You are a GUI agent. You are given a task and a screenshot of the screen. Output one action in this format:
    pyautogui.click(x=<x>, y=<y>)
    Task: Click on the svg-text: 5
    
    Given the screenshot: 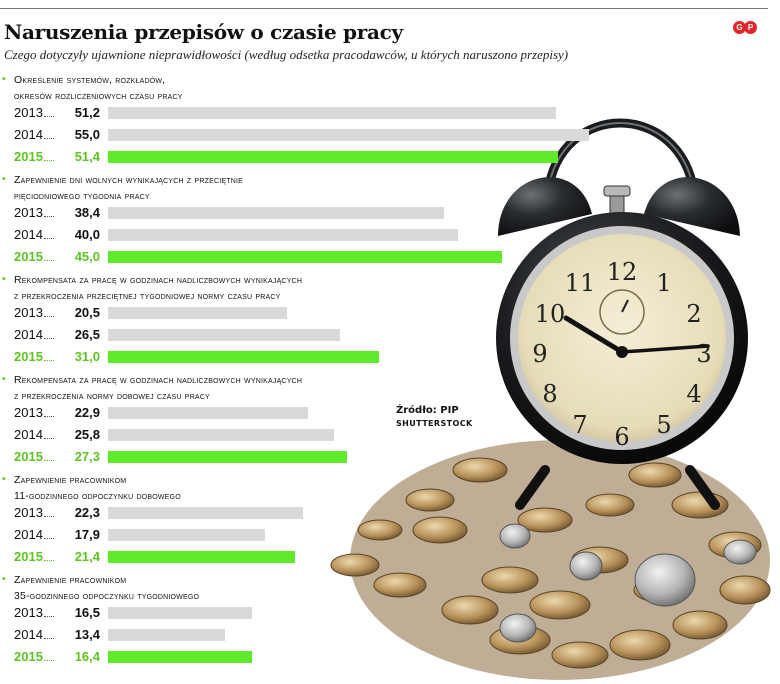 What is the action you would take?
    pyautogui.click(x=663, y=425)
    